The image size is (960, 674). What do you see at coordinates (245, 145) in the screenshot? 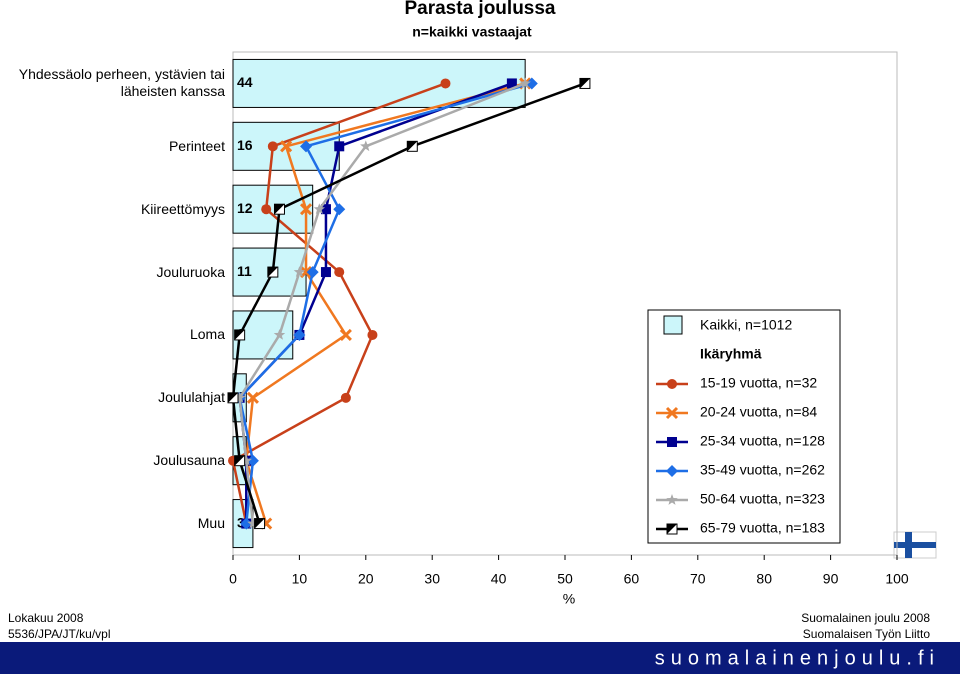
I see `bar-value-label: 16` at bounding box center [245, 145].